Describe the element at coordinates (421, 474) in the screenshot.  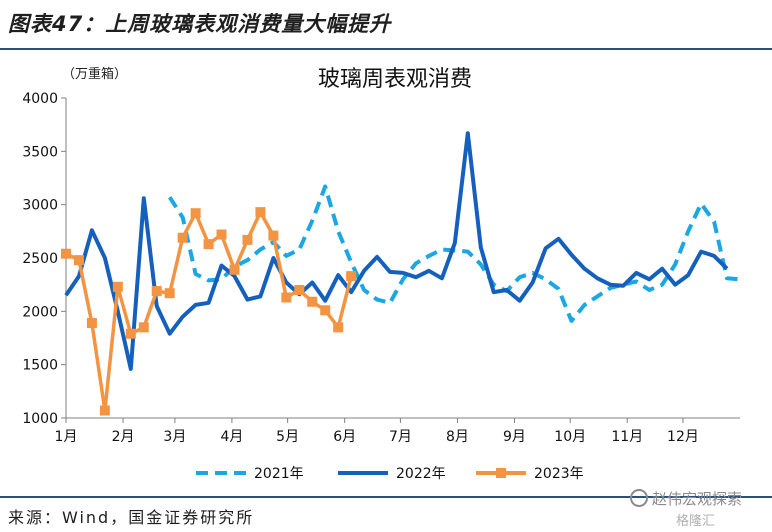
I see `legend-label: 2022年` at that location.